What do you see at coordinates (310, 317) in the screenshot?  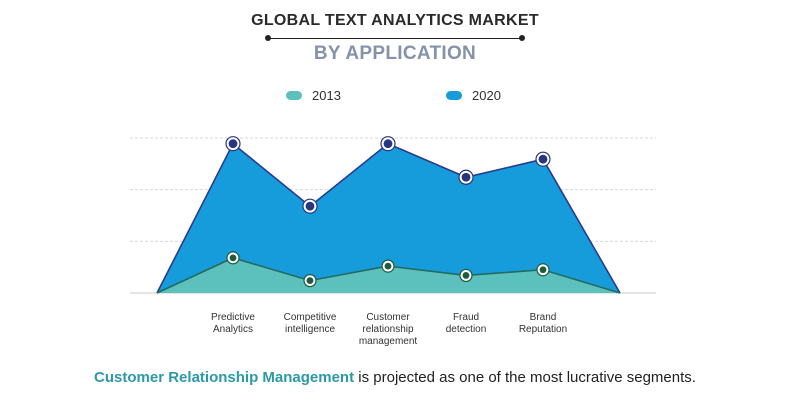 I see `x-tick-label-line: Competitive` at bounding box center [310, 317].